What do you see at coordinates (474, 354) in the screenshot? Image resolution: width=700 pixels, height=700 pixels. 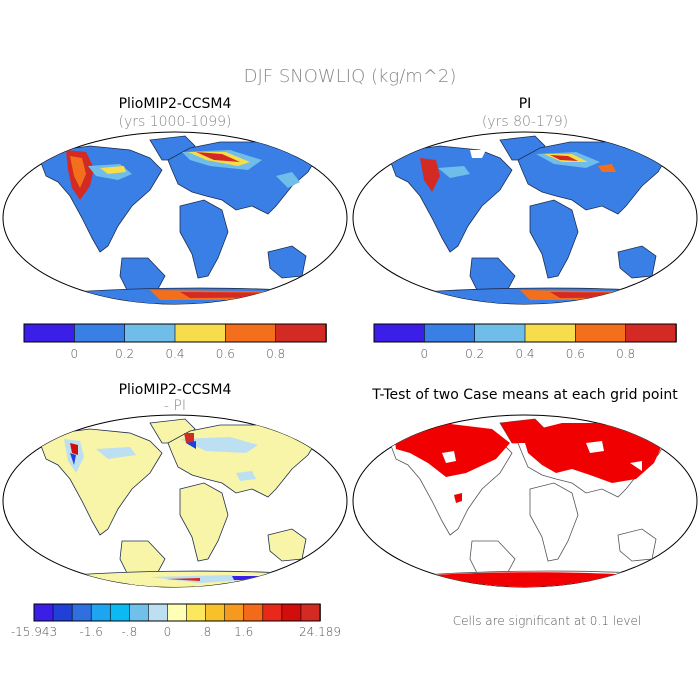 I see `colorbar-top-right-tick-label: 0.2` at bounding box center [474, 354].